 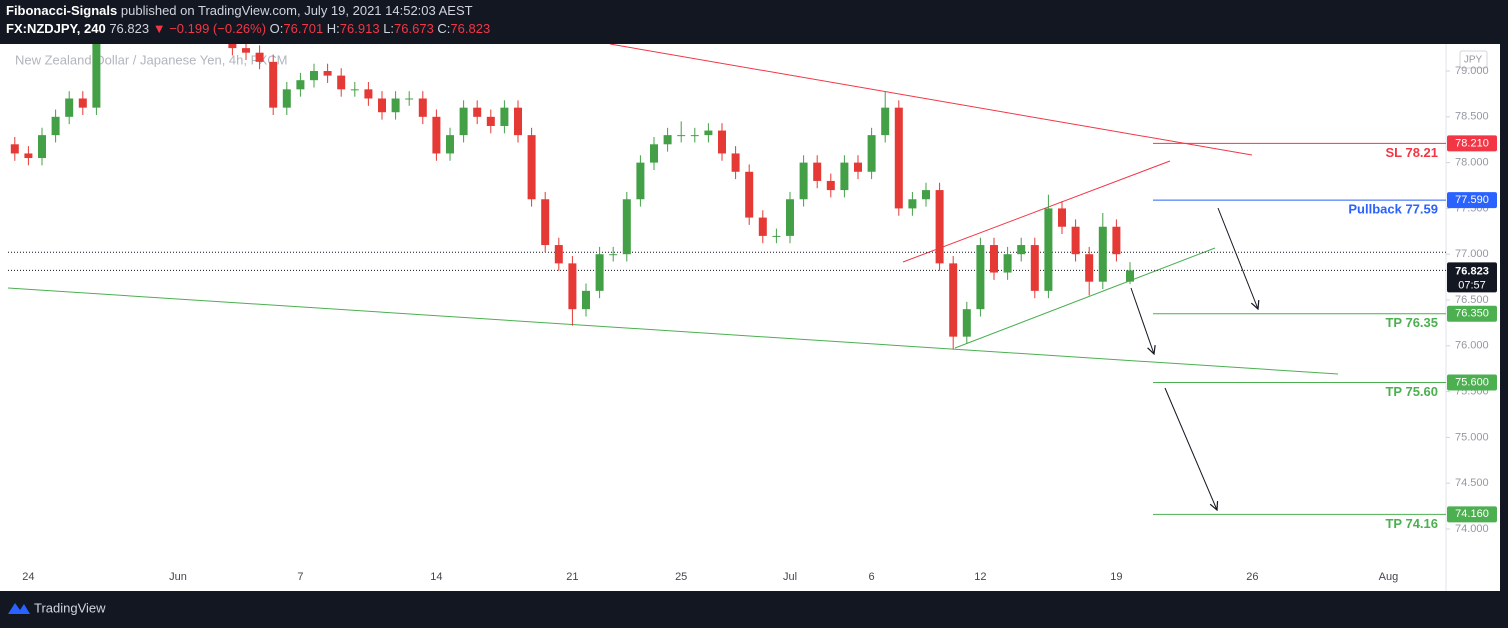 I want to click on publisher: Fibonacci-Signals, so click(x=61, y=10).